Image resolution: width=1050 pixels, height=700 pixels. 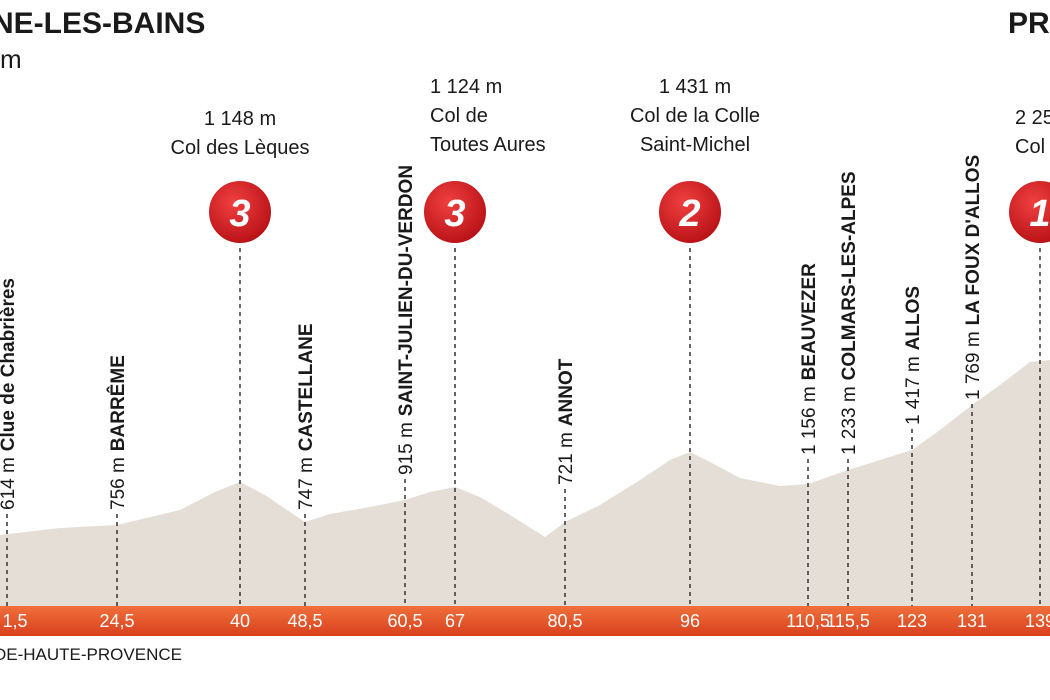 I want to click on distance-label: 40, so click(x=240, y=621).